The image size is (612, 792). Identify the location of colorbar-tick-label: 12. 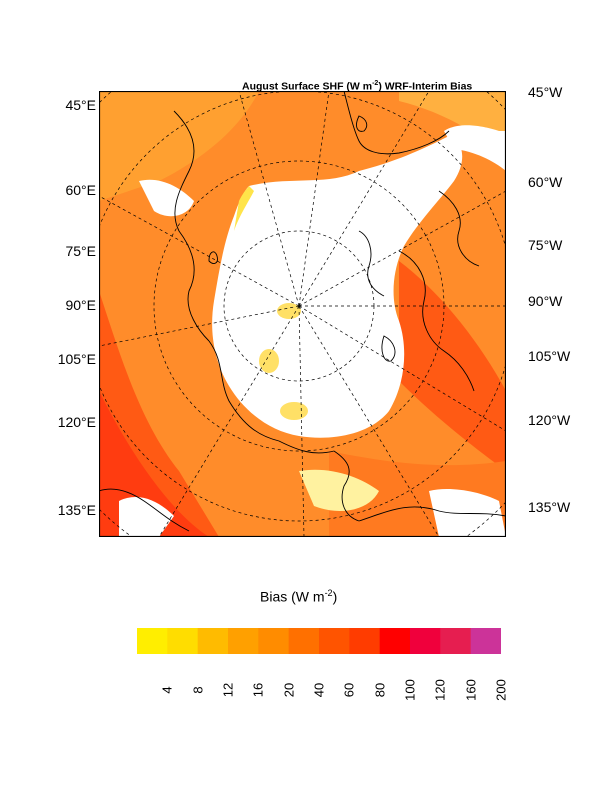
(228, 690).